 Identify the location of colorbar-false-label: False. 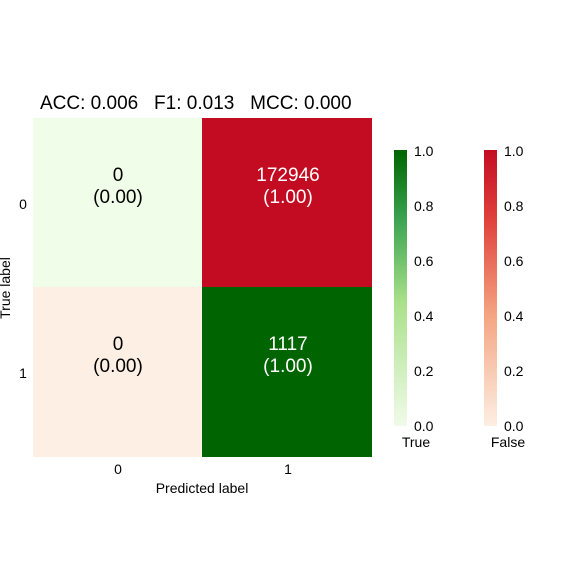
(508, 442).